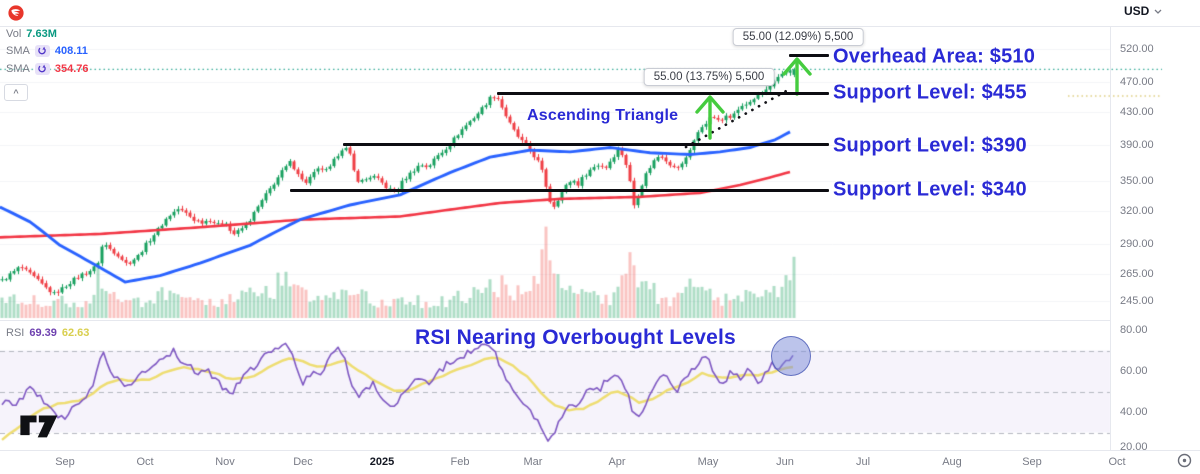 Image resolution: width=1200 pixels, height=474 pixels. I want to click on price-axis-label: 245.00, so click(1137, 300).